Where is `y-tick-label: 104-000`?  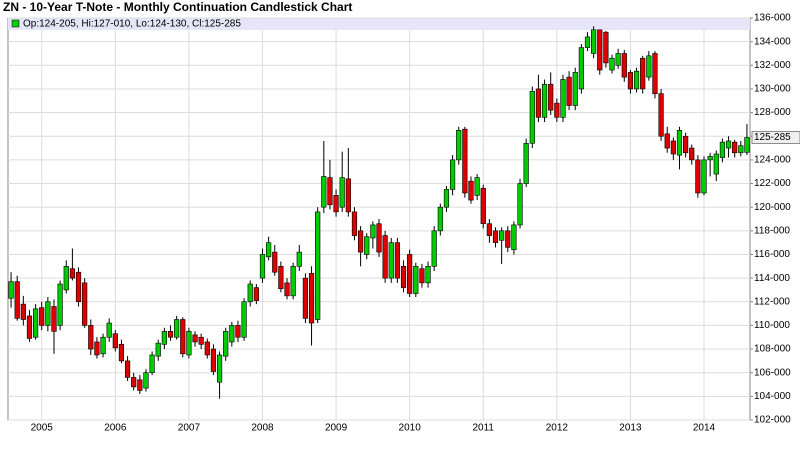
y-tick-label: 104-000 is located at coordinates (772, 396).